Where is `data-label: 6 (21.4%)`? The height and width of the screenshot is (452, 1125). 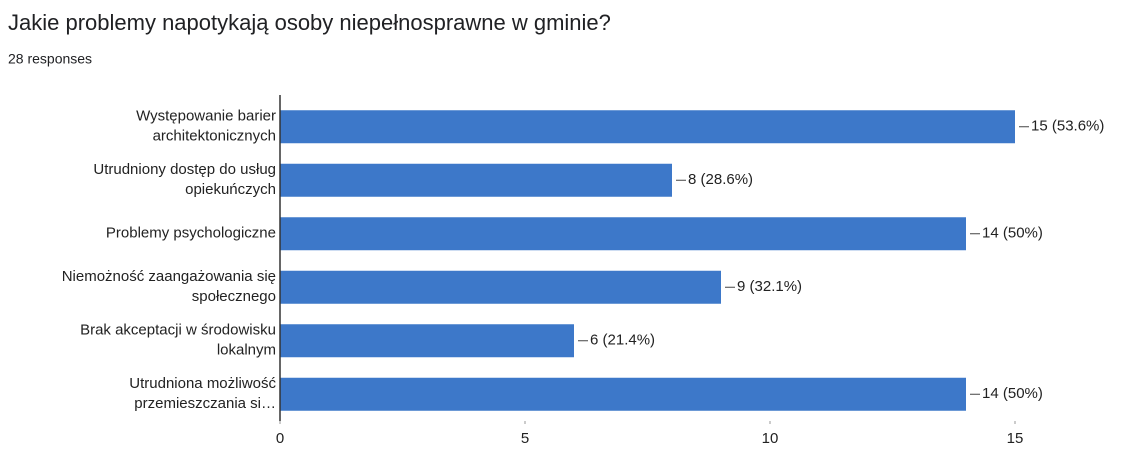 data-label: 6 (21.4%) is located at coordinates (622, 340).